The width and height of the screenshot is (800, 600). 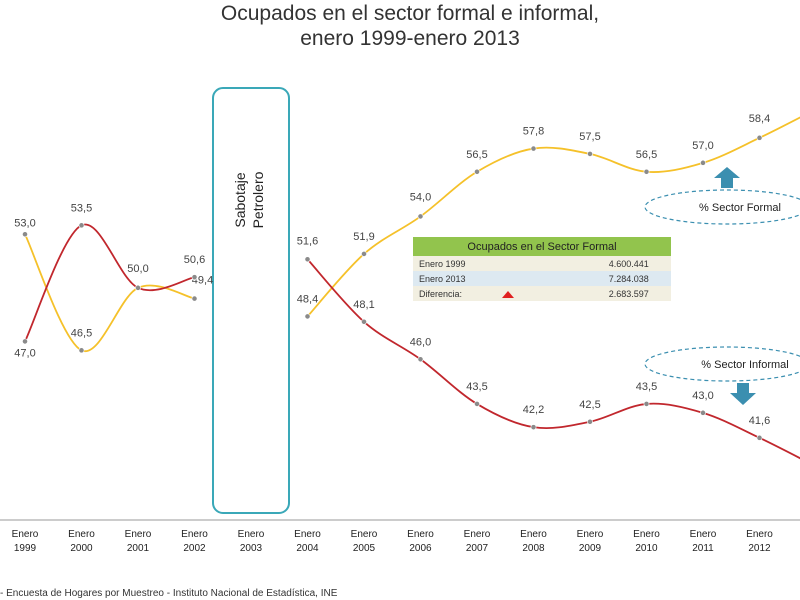 I want to click on x-tick-label: 2006, so click(x=420, y=548).